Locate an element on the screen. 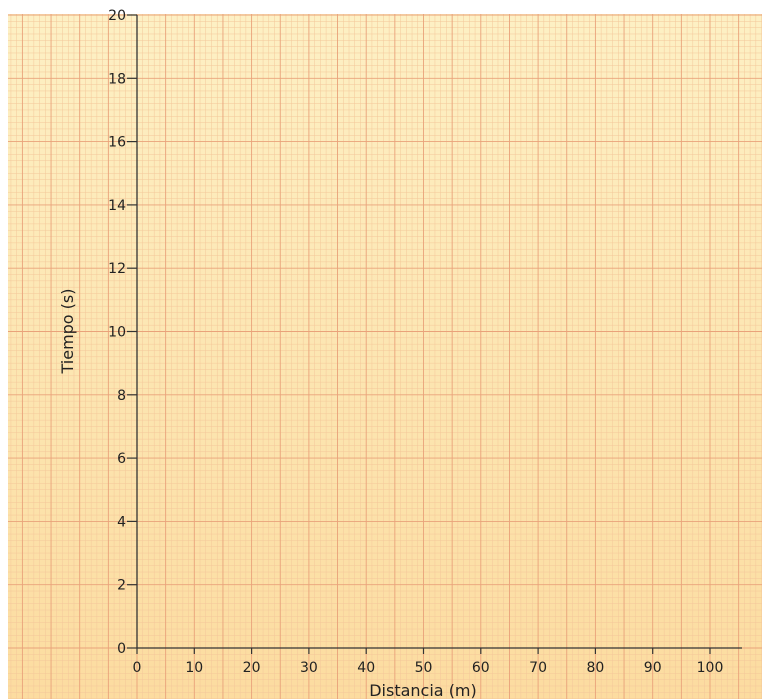  y-axis-title: Tiempo (s) is located at coordinates (67, 331).